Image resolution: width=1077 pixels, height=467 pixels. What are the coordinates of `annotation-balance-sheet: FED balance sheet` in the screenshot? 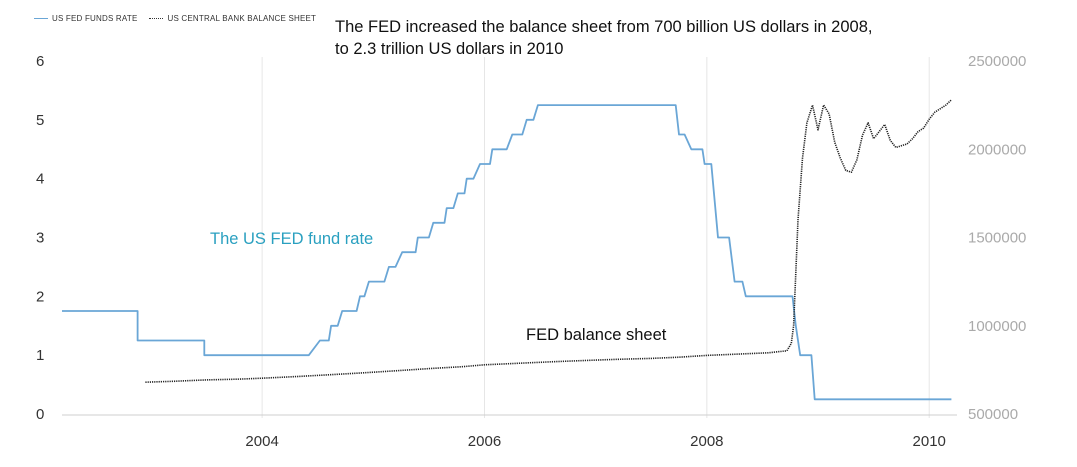 It's located at (596, 335).